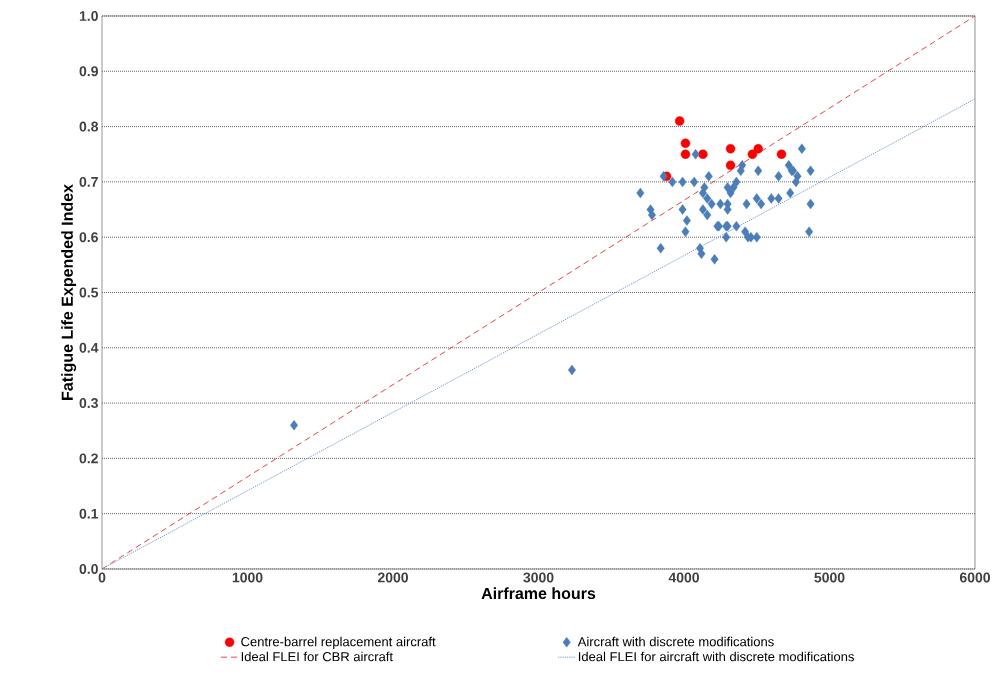 The height and width of the screenshot is (693, 1005). I want to click on y-tick-label: 0.9, so click(88, 71).